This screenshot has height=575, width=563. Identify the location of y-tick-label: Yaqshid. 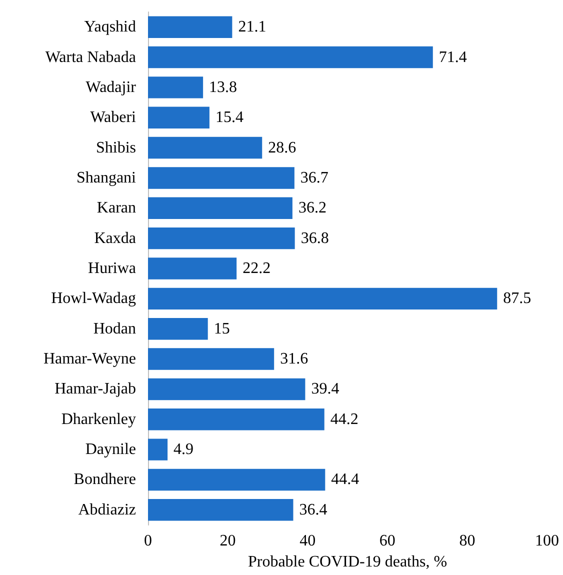
(110, 27).